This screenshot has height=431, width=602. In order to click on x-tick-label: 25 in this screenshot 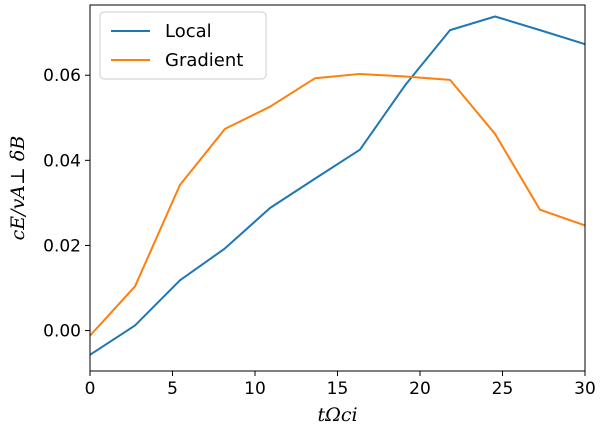, I will do `click(503, 389)`.